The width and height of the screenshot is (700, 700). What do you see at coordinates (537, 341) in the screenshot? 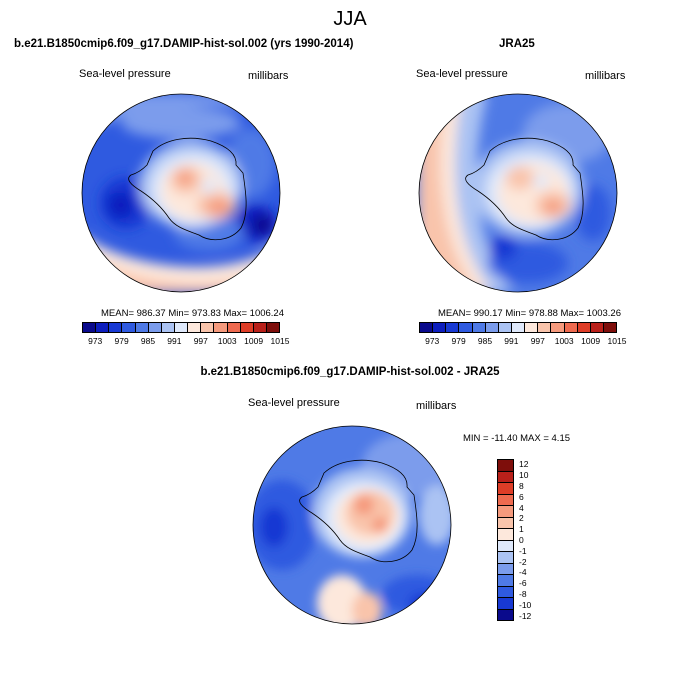
I see `obs-colorbar-tick-label: 997` at bounding box center [537, 341].